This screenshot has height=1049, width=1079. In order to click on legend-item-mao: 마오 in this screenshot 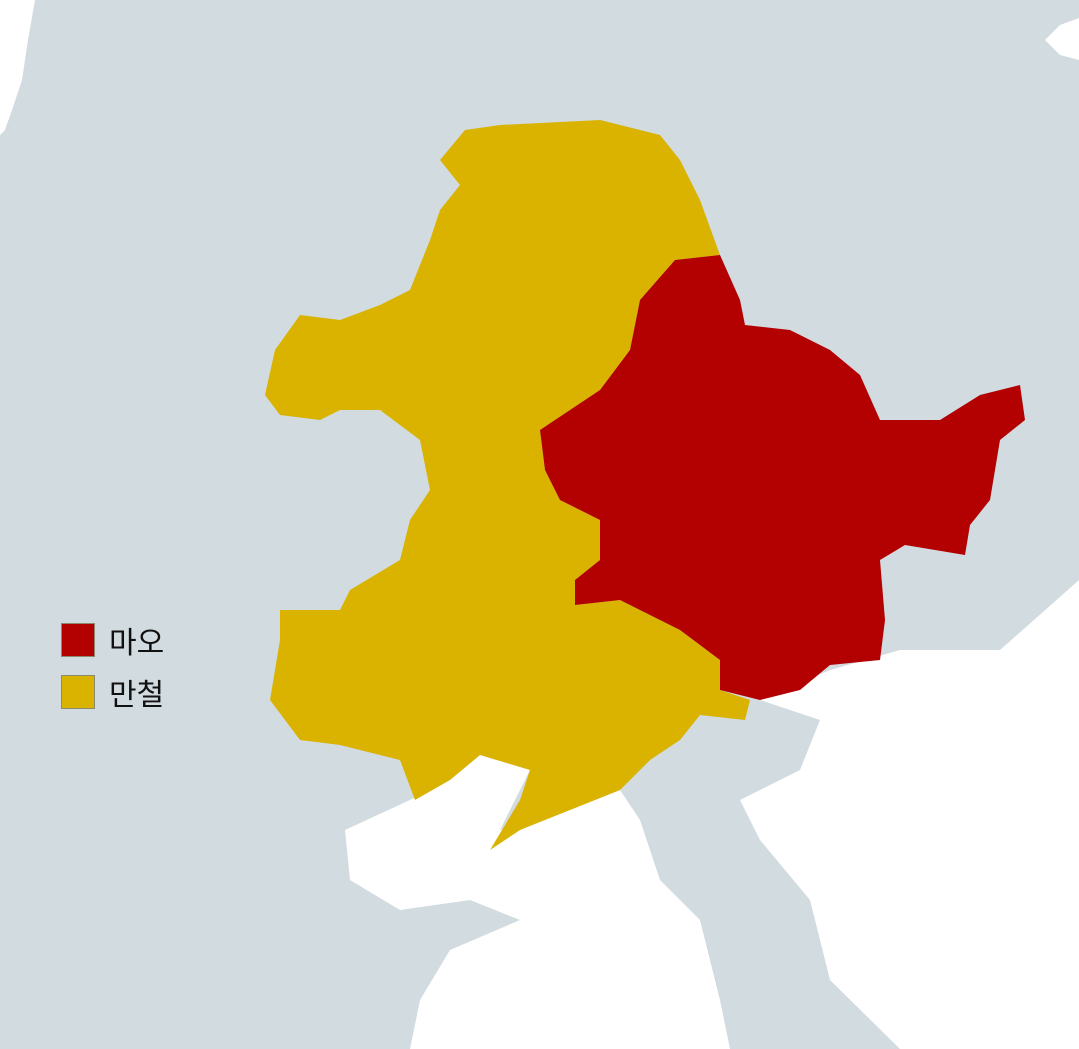, I will do `click(112, 641)`.